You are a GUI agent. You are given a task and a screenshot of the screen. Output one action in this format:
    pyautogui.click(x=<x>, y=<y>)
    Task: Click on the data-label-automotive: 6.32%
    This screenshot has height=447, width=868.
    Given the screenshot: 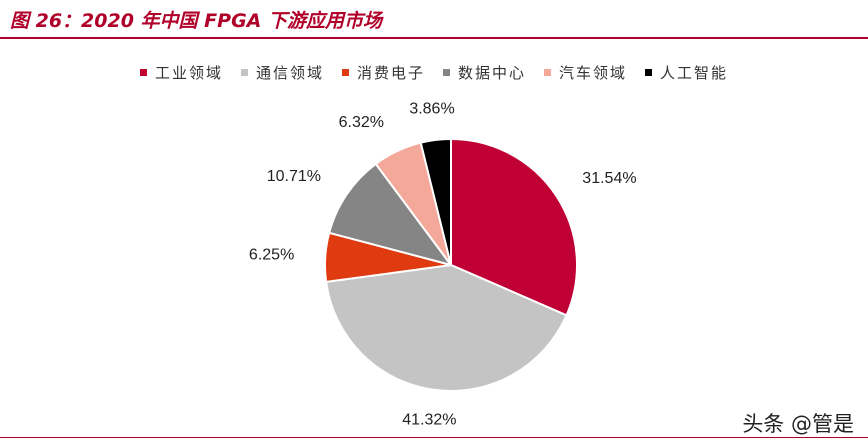 What is the action you would take?
    pyautogui.click(x=361, y=122)
    